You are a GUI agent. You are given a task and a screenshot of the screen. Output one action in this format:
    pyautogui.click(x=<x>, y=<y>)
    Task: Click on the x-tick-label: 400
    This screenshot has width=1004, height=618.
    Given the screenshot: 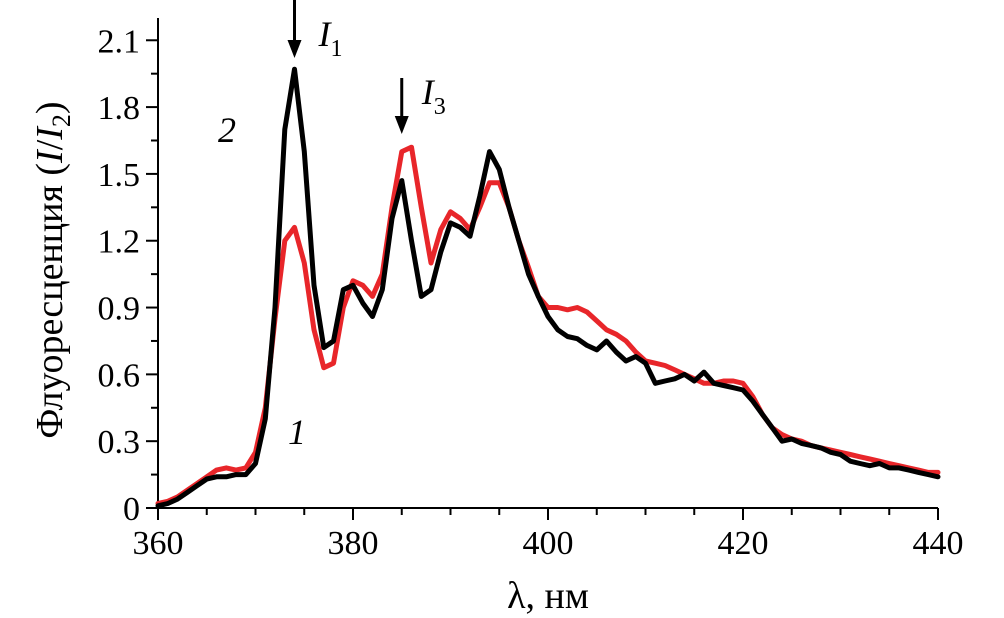 What is the action you would take?
    pyautogui.click(x=548, y=543)
    